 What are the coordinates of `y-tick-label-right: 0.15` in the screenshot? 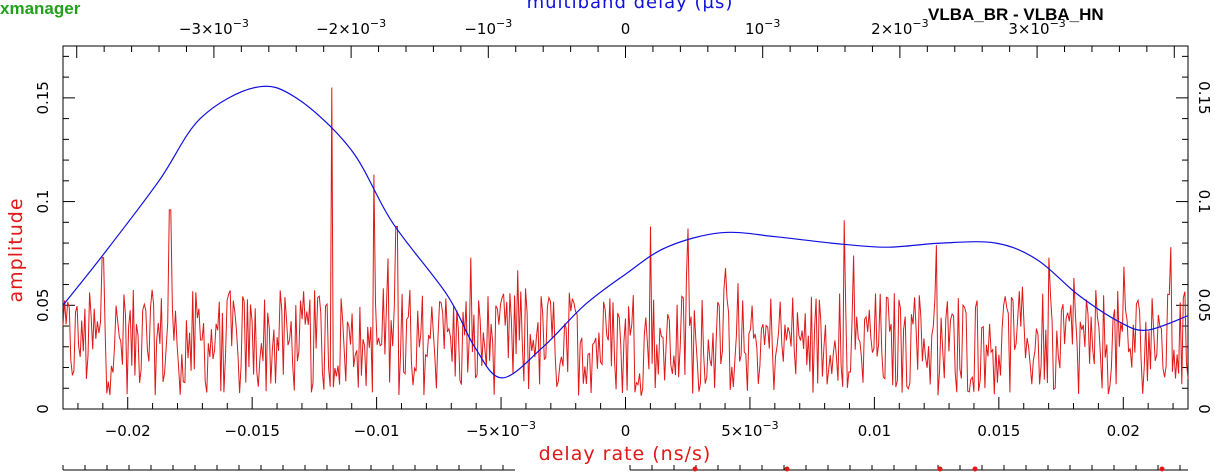 It's located at (1204, 97).